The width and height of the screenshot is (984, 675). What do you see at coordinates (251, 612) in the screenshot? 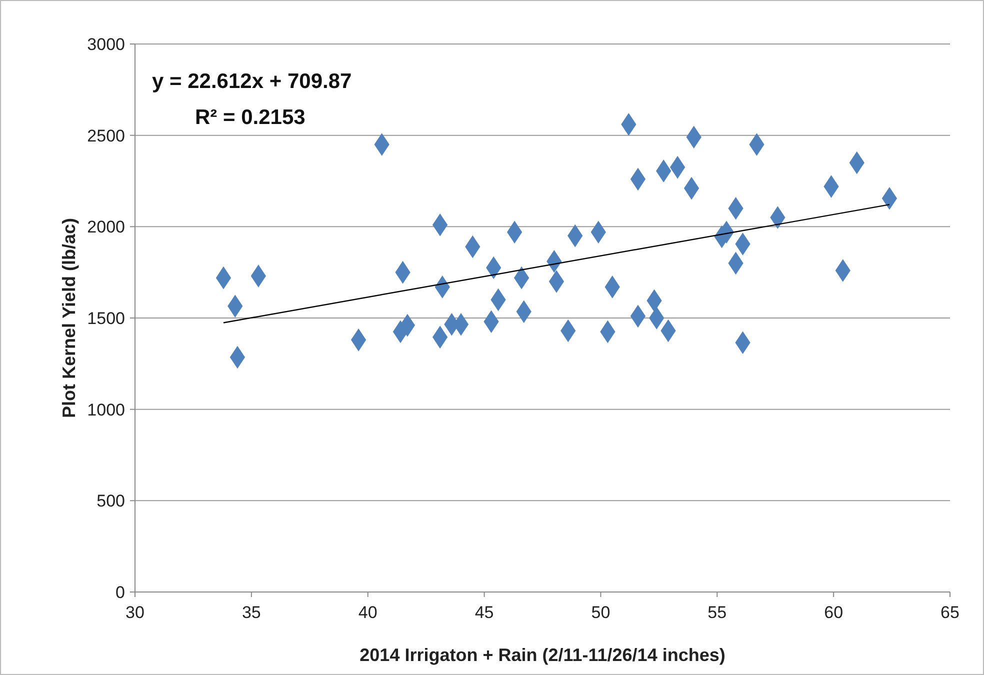
I see `x-tick-label: 35` at bounding box center [251, 612].